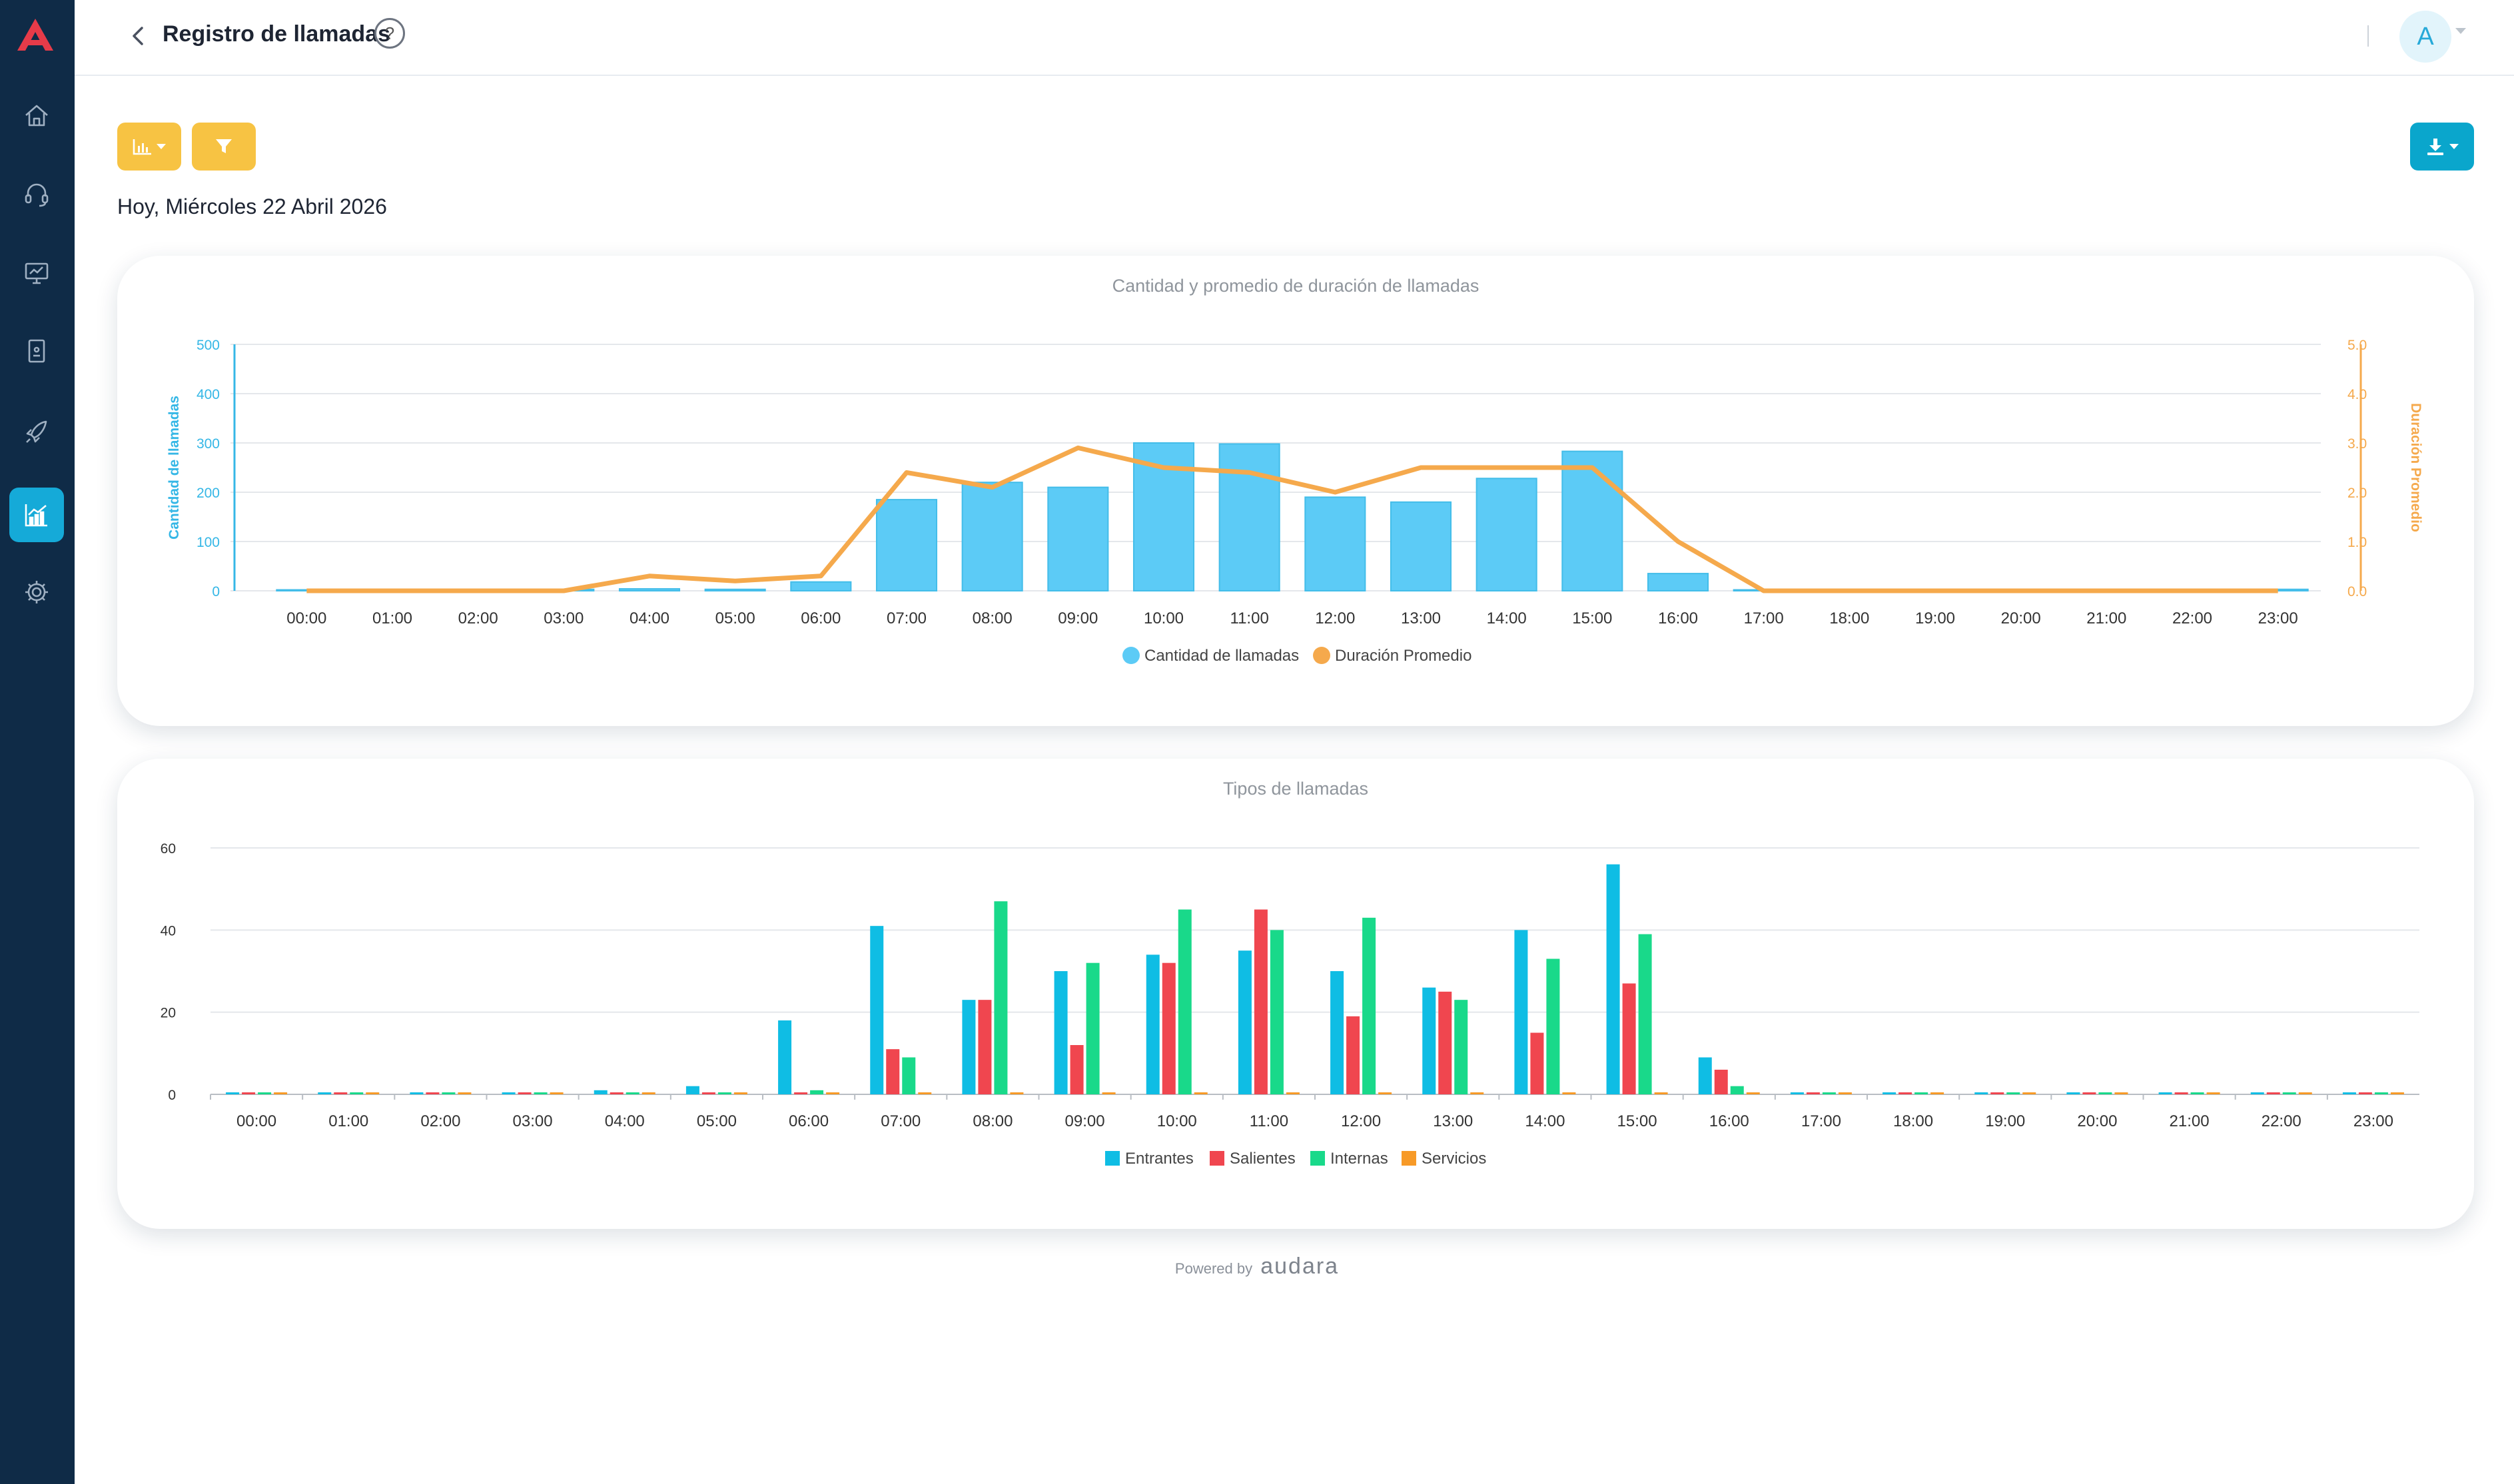 Image resolution: width=2514 pixels, height=1484 pixels. I want to click on download-button, so click(2442, 147).